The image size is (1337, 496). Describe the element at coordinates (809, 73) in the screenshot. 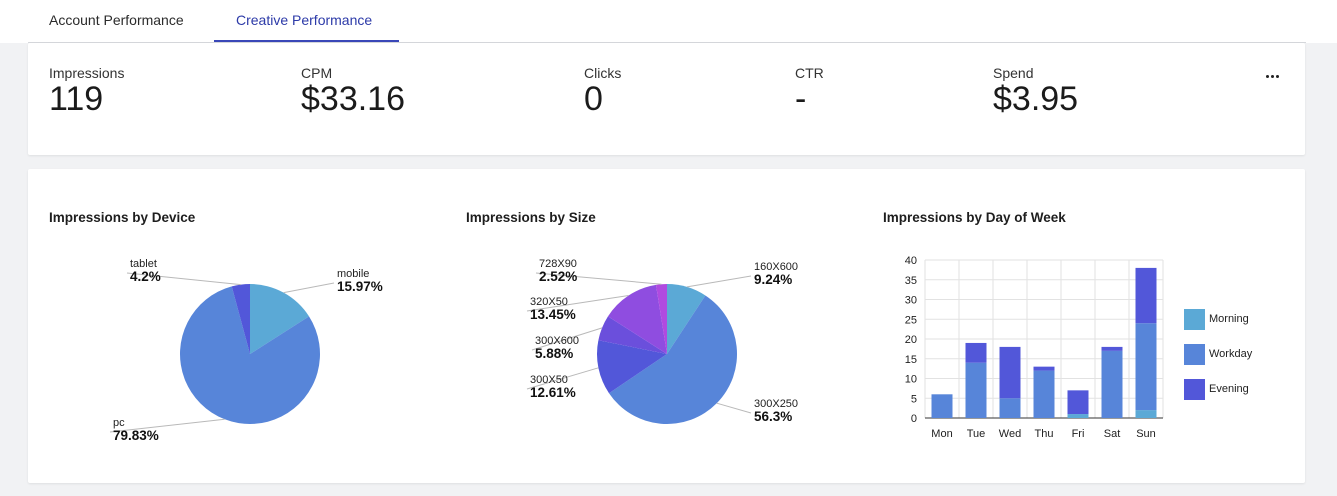

I see `kpi-label: CTR` at that location.